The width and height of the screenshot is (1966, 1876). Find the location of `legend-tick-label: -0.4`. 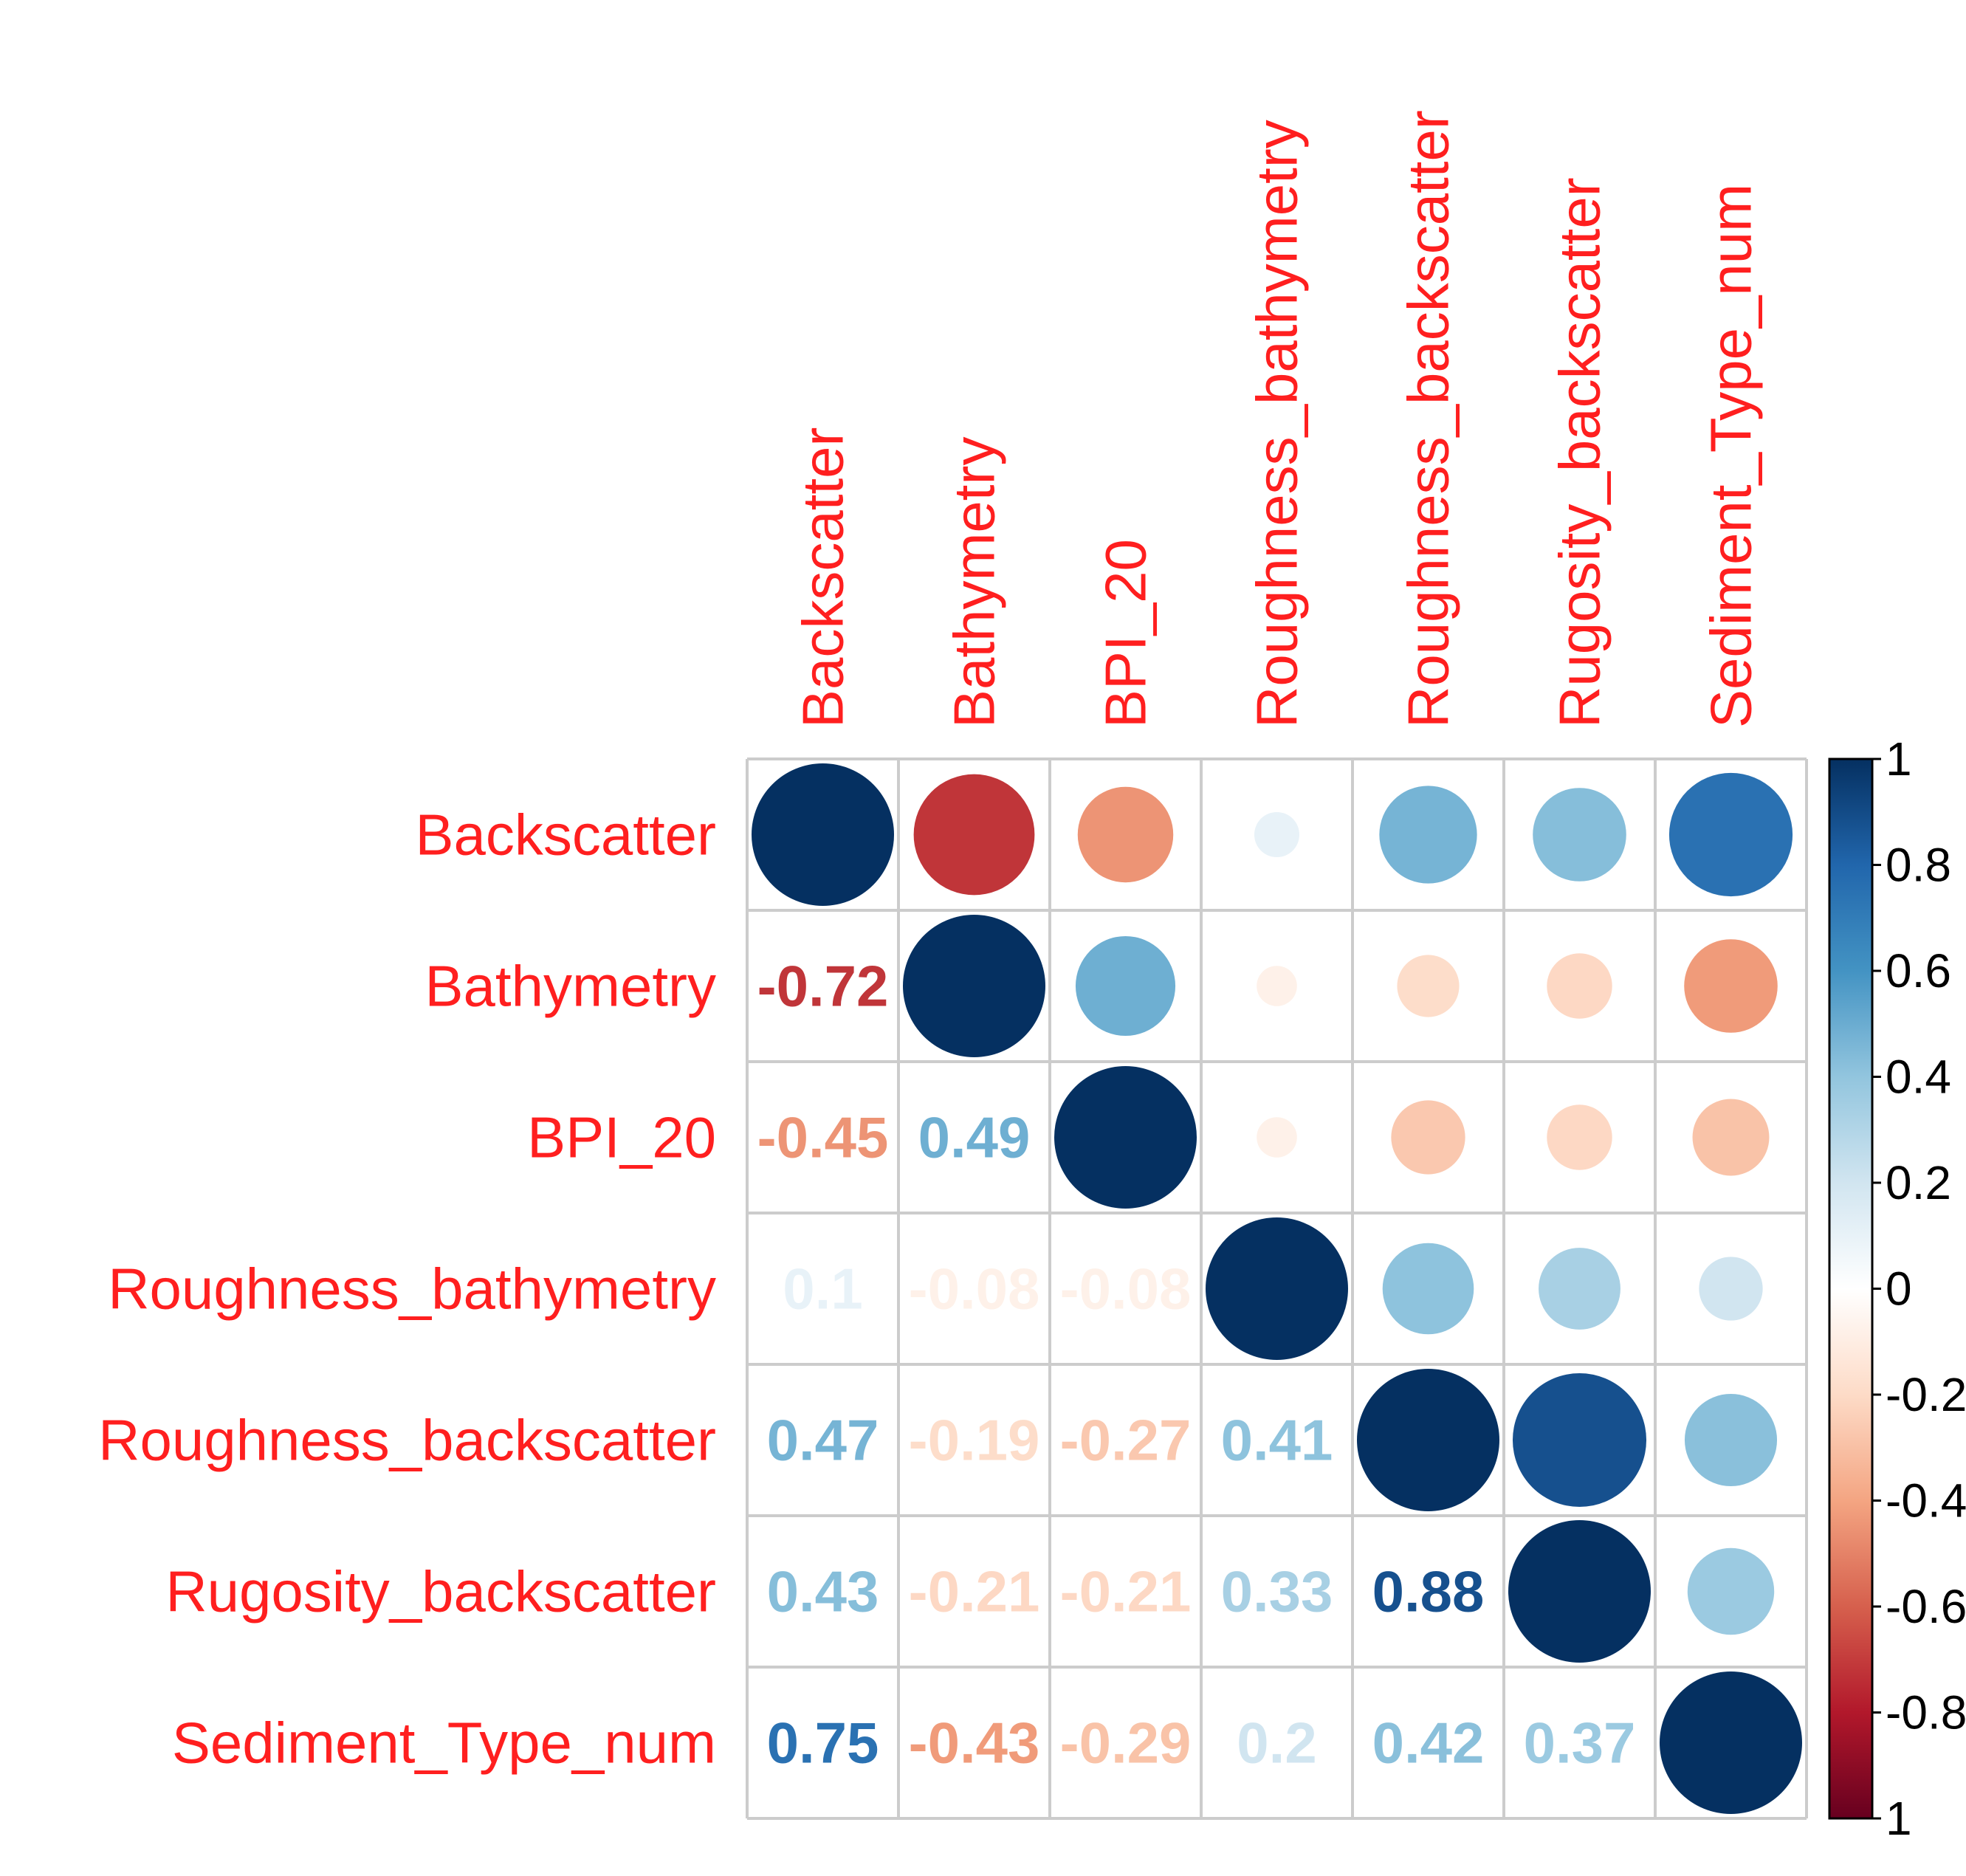

legend-tick-label: -0.4 is located at coordinates (1926, 1501).